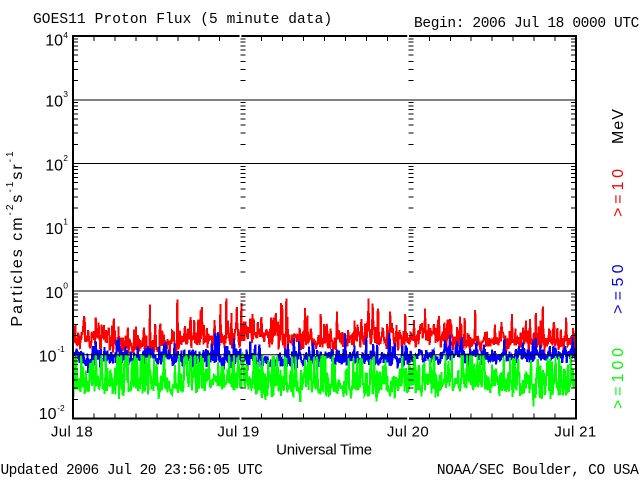 This screenshot has height=480, width=640. I want to click on svg-text: Jul 20, so click(408, 432).